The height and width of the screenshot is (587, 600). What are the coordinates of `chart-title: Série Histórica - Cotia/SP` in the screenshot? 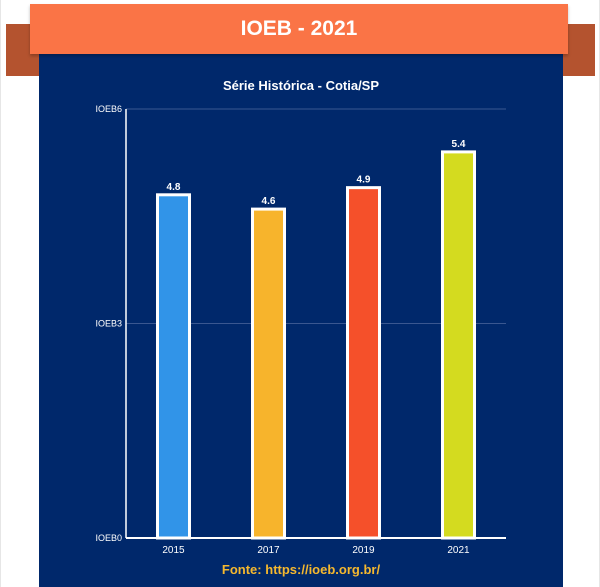 It's located at (301, 85).